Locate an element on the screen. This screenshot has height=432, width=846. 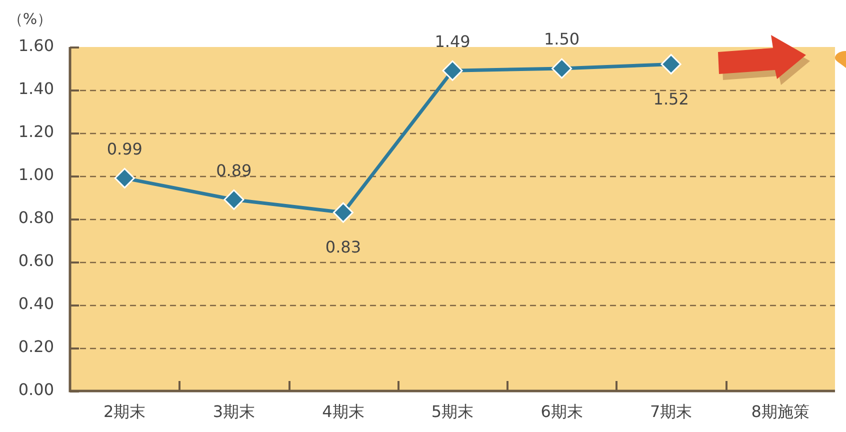
y-tick-label: 0.20 is located at coordinates (36, 346).